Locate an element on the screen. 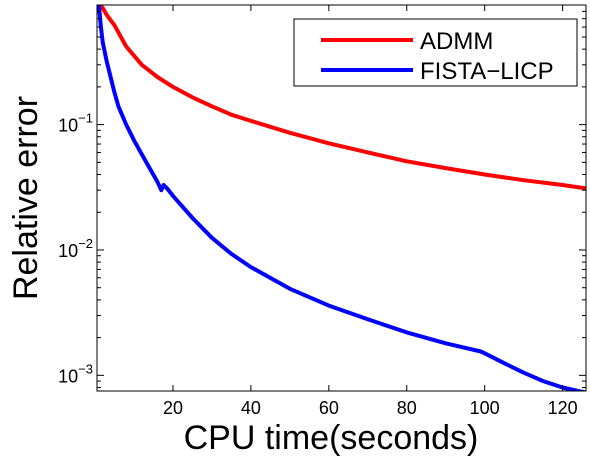 The width and height of the screenshot is (590, 459). x-tick-label: 120 is located at coordinates (563, 408).